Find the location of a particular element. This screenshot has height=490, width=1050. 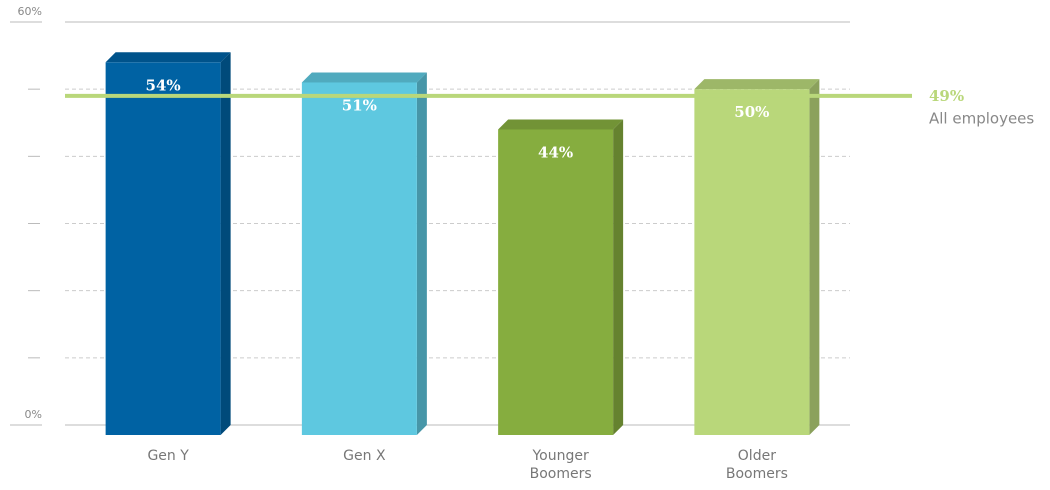

data-label: 44% is located at coordinates (555, 152).